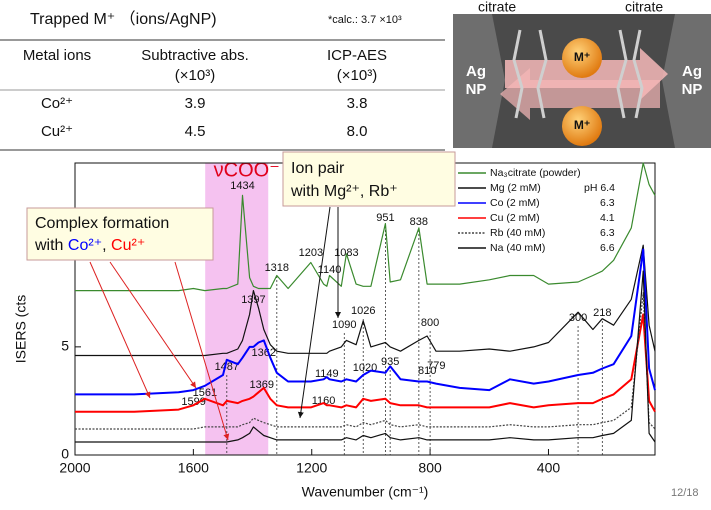 The width and height of the screenshot is (711, 510). Describe the element at coordinates (436, 366) in the screenshot. I see `peak-label: 779` at that location.